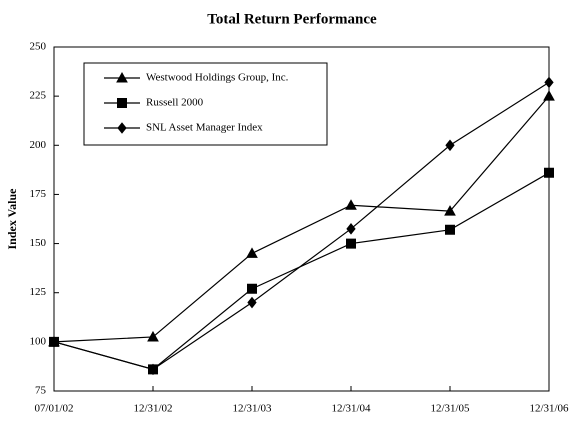  I want to click on y-tick-label: 125, so click(38, 292).